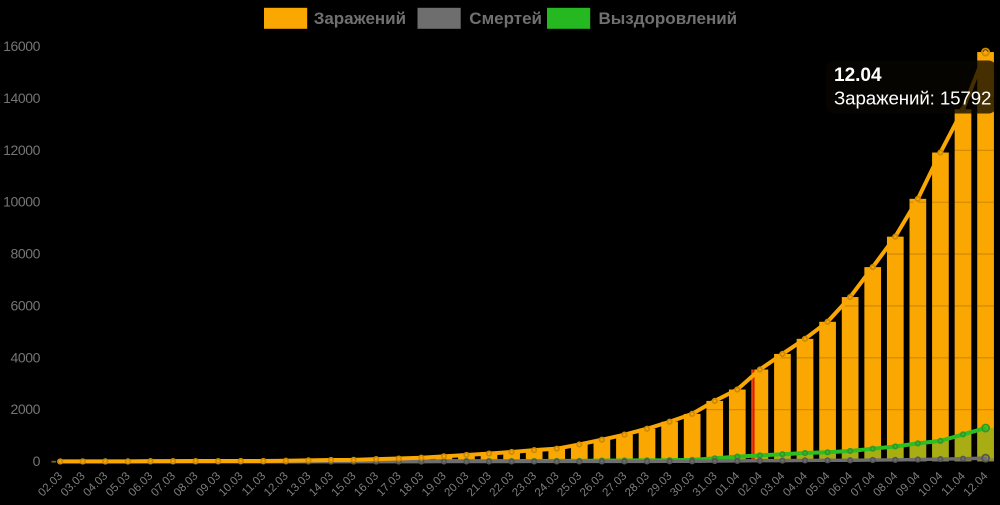  Describe the element at coordinates (360, 18) in the screenshot. I see `svg-text: Заражений` at that location.